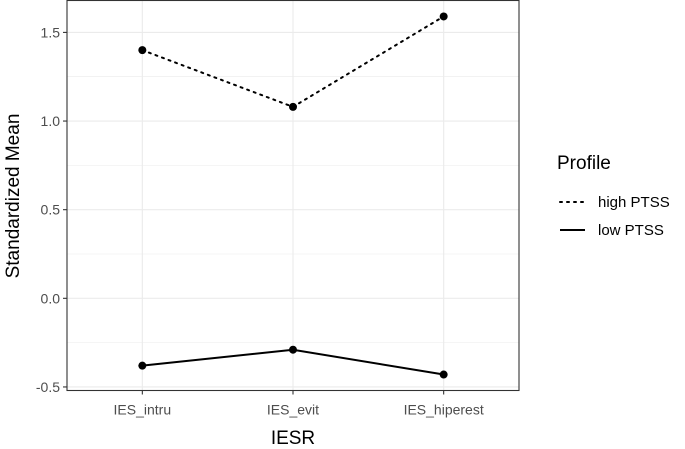 The image size is (685, 449). What do you see at coordinates (143, 410) in the screenshot?
I see `x-tick-label: IES_intru` at bounding box center [143, 410].